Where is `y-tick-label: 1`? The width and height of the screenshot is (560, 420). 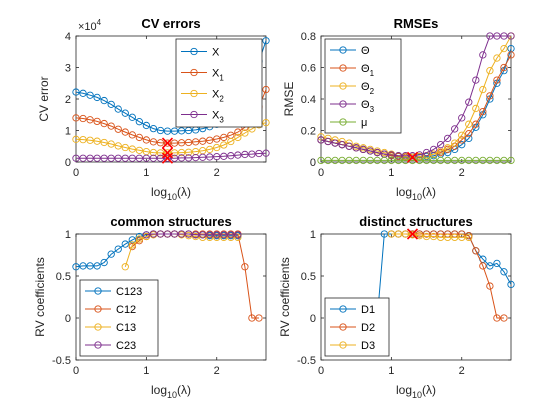
y-tick-label: 1 is located at coordinates (313, 235).